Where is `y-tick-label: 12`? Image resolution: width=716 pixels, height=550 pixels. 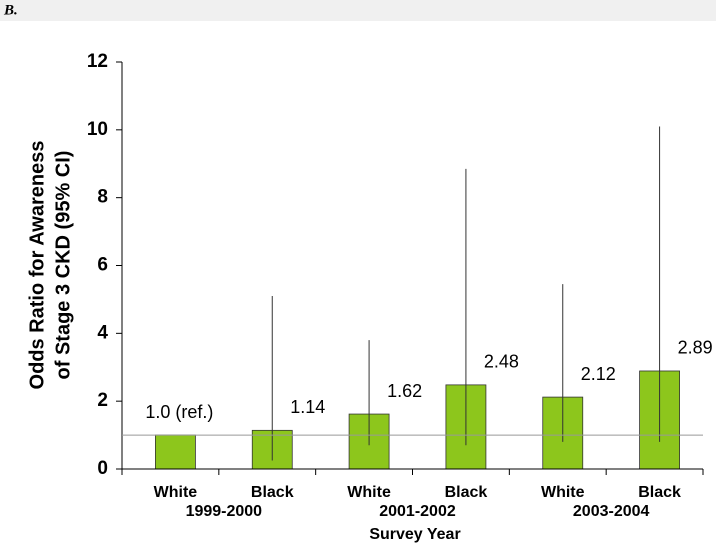
y-tick-label: 12 is located at coordinates (97, 61).